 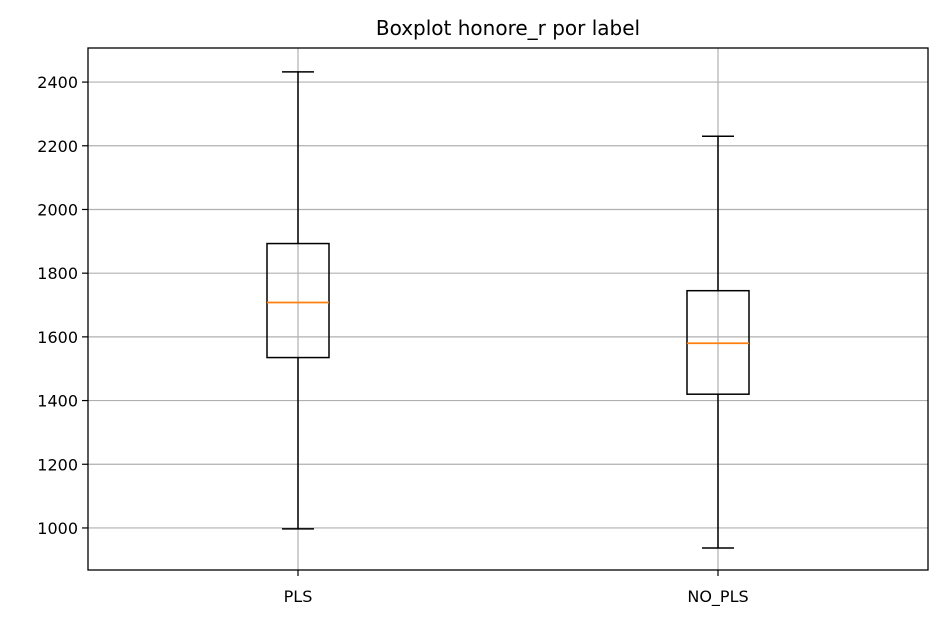 I want to click on x-tick-label: NO_PLS, so click(x=717, y=597).